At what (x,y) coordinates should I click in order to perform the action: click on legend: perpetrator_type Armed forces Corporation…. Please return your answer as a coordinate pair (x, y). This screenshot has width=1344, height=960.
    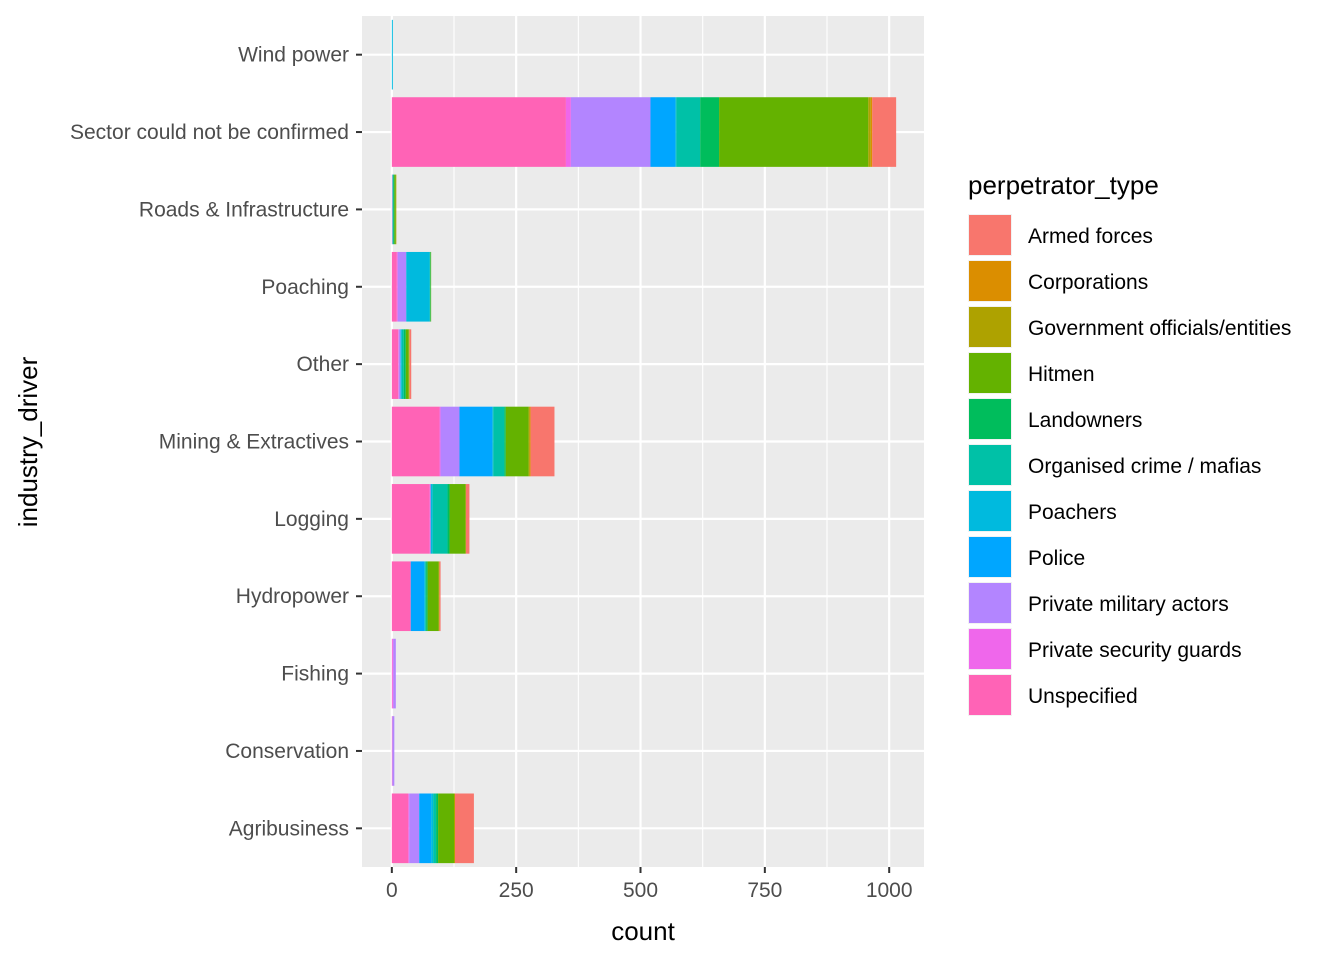
    Looking at the image, I should click on (1129, 443).